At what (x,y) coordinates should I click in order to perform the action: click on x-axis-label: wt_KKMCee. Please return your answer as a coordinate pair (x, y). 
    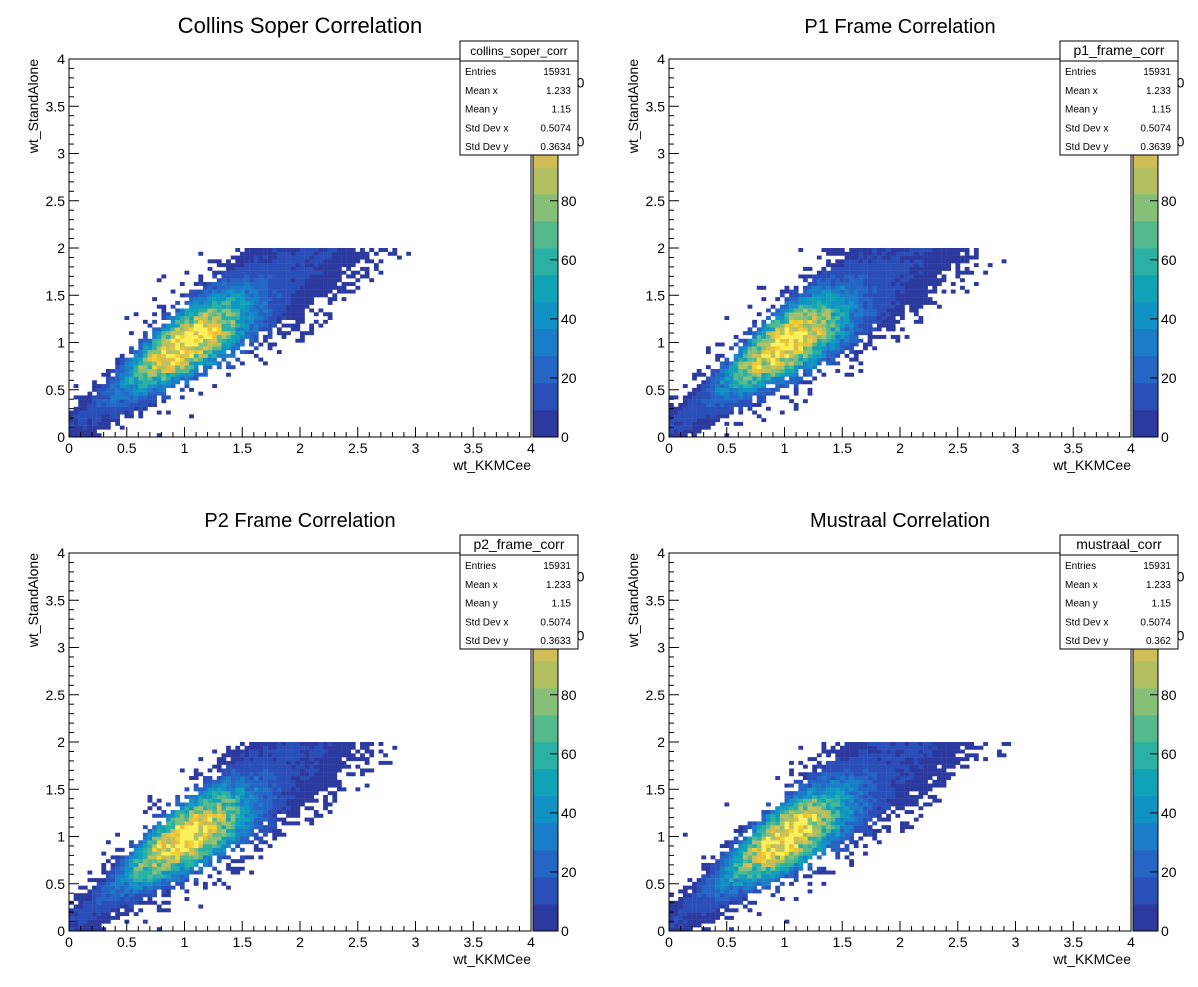
    Looking at the image, I should click on (491, 959).